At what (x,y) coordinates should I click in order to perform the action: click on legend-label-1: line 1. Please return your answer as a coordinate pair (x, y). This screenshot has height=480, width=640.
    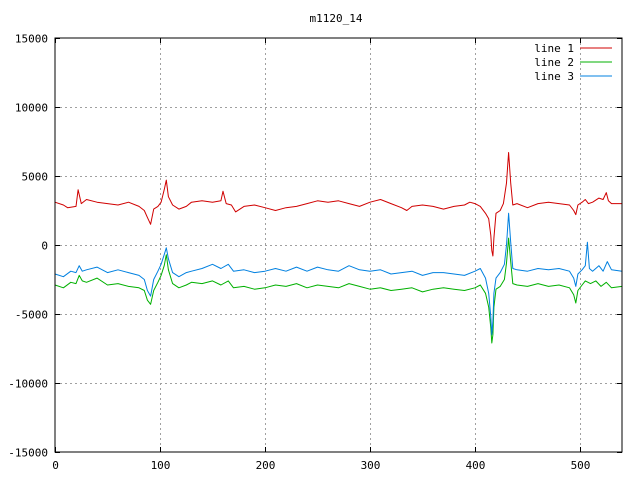
    Looking at the image, I should click on (554, 48).